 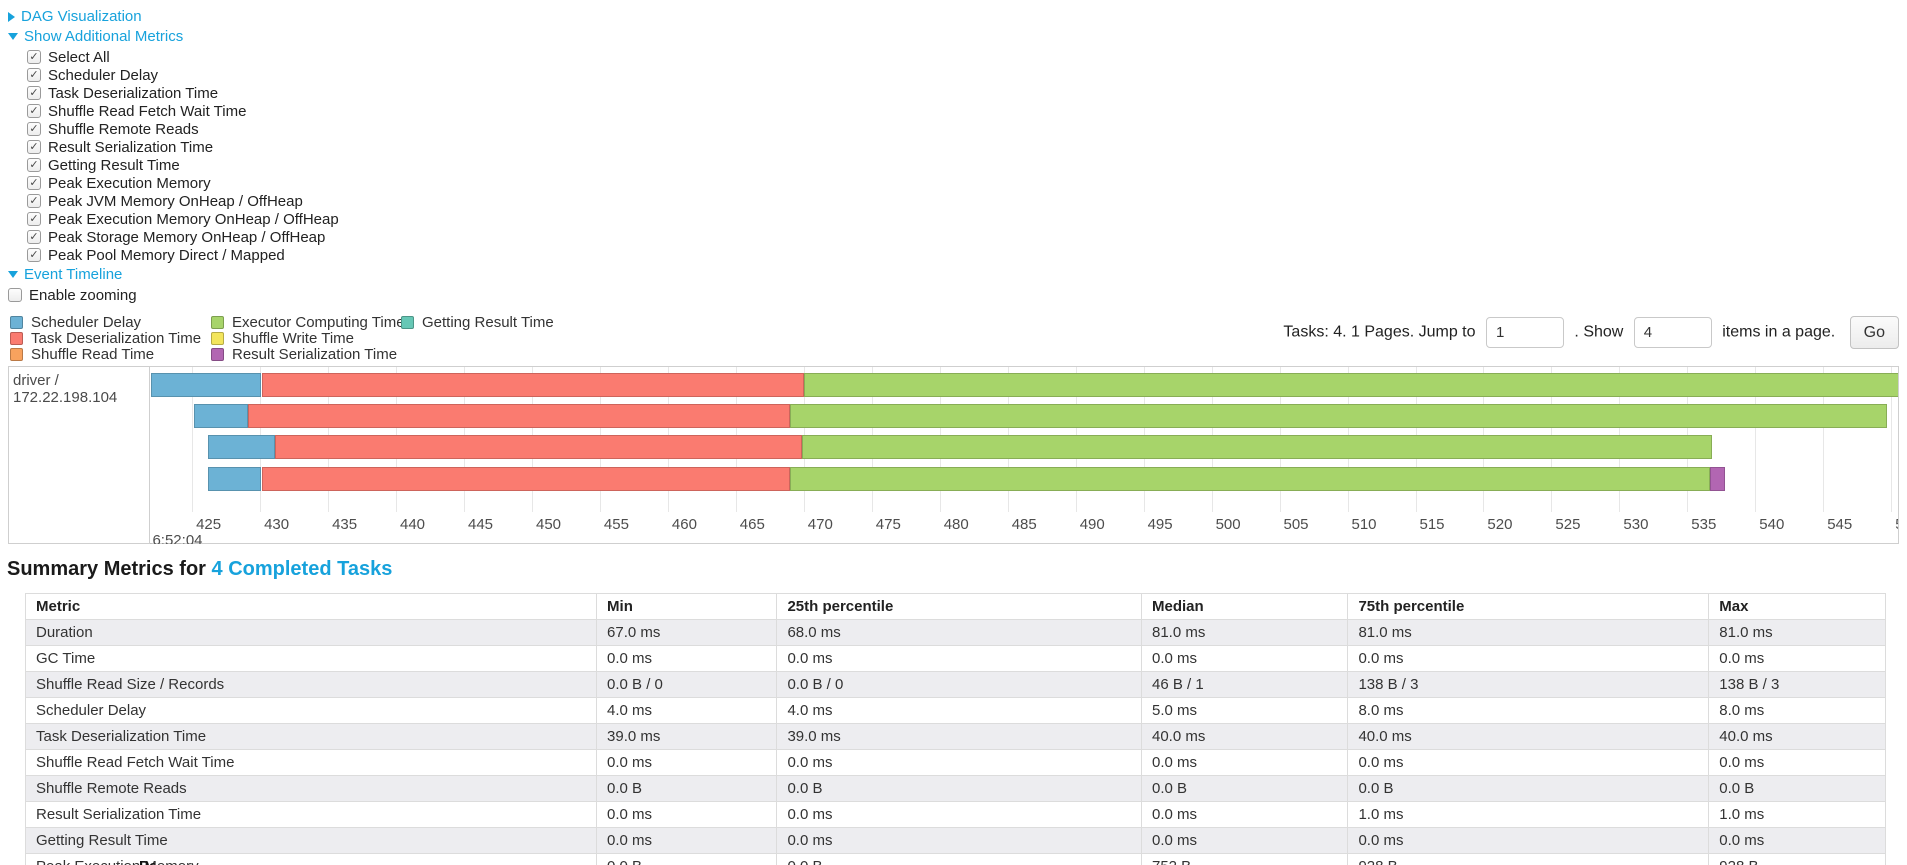 What do you see at coordinates (311, 788) in the screenshot?
I see `metric-name-cell: Shuffle Remote Reads` at bounding box center [311, 788].